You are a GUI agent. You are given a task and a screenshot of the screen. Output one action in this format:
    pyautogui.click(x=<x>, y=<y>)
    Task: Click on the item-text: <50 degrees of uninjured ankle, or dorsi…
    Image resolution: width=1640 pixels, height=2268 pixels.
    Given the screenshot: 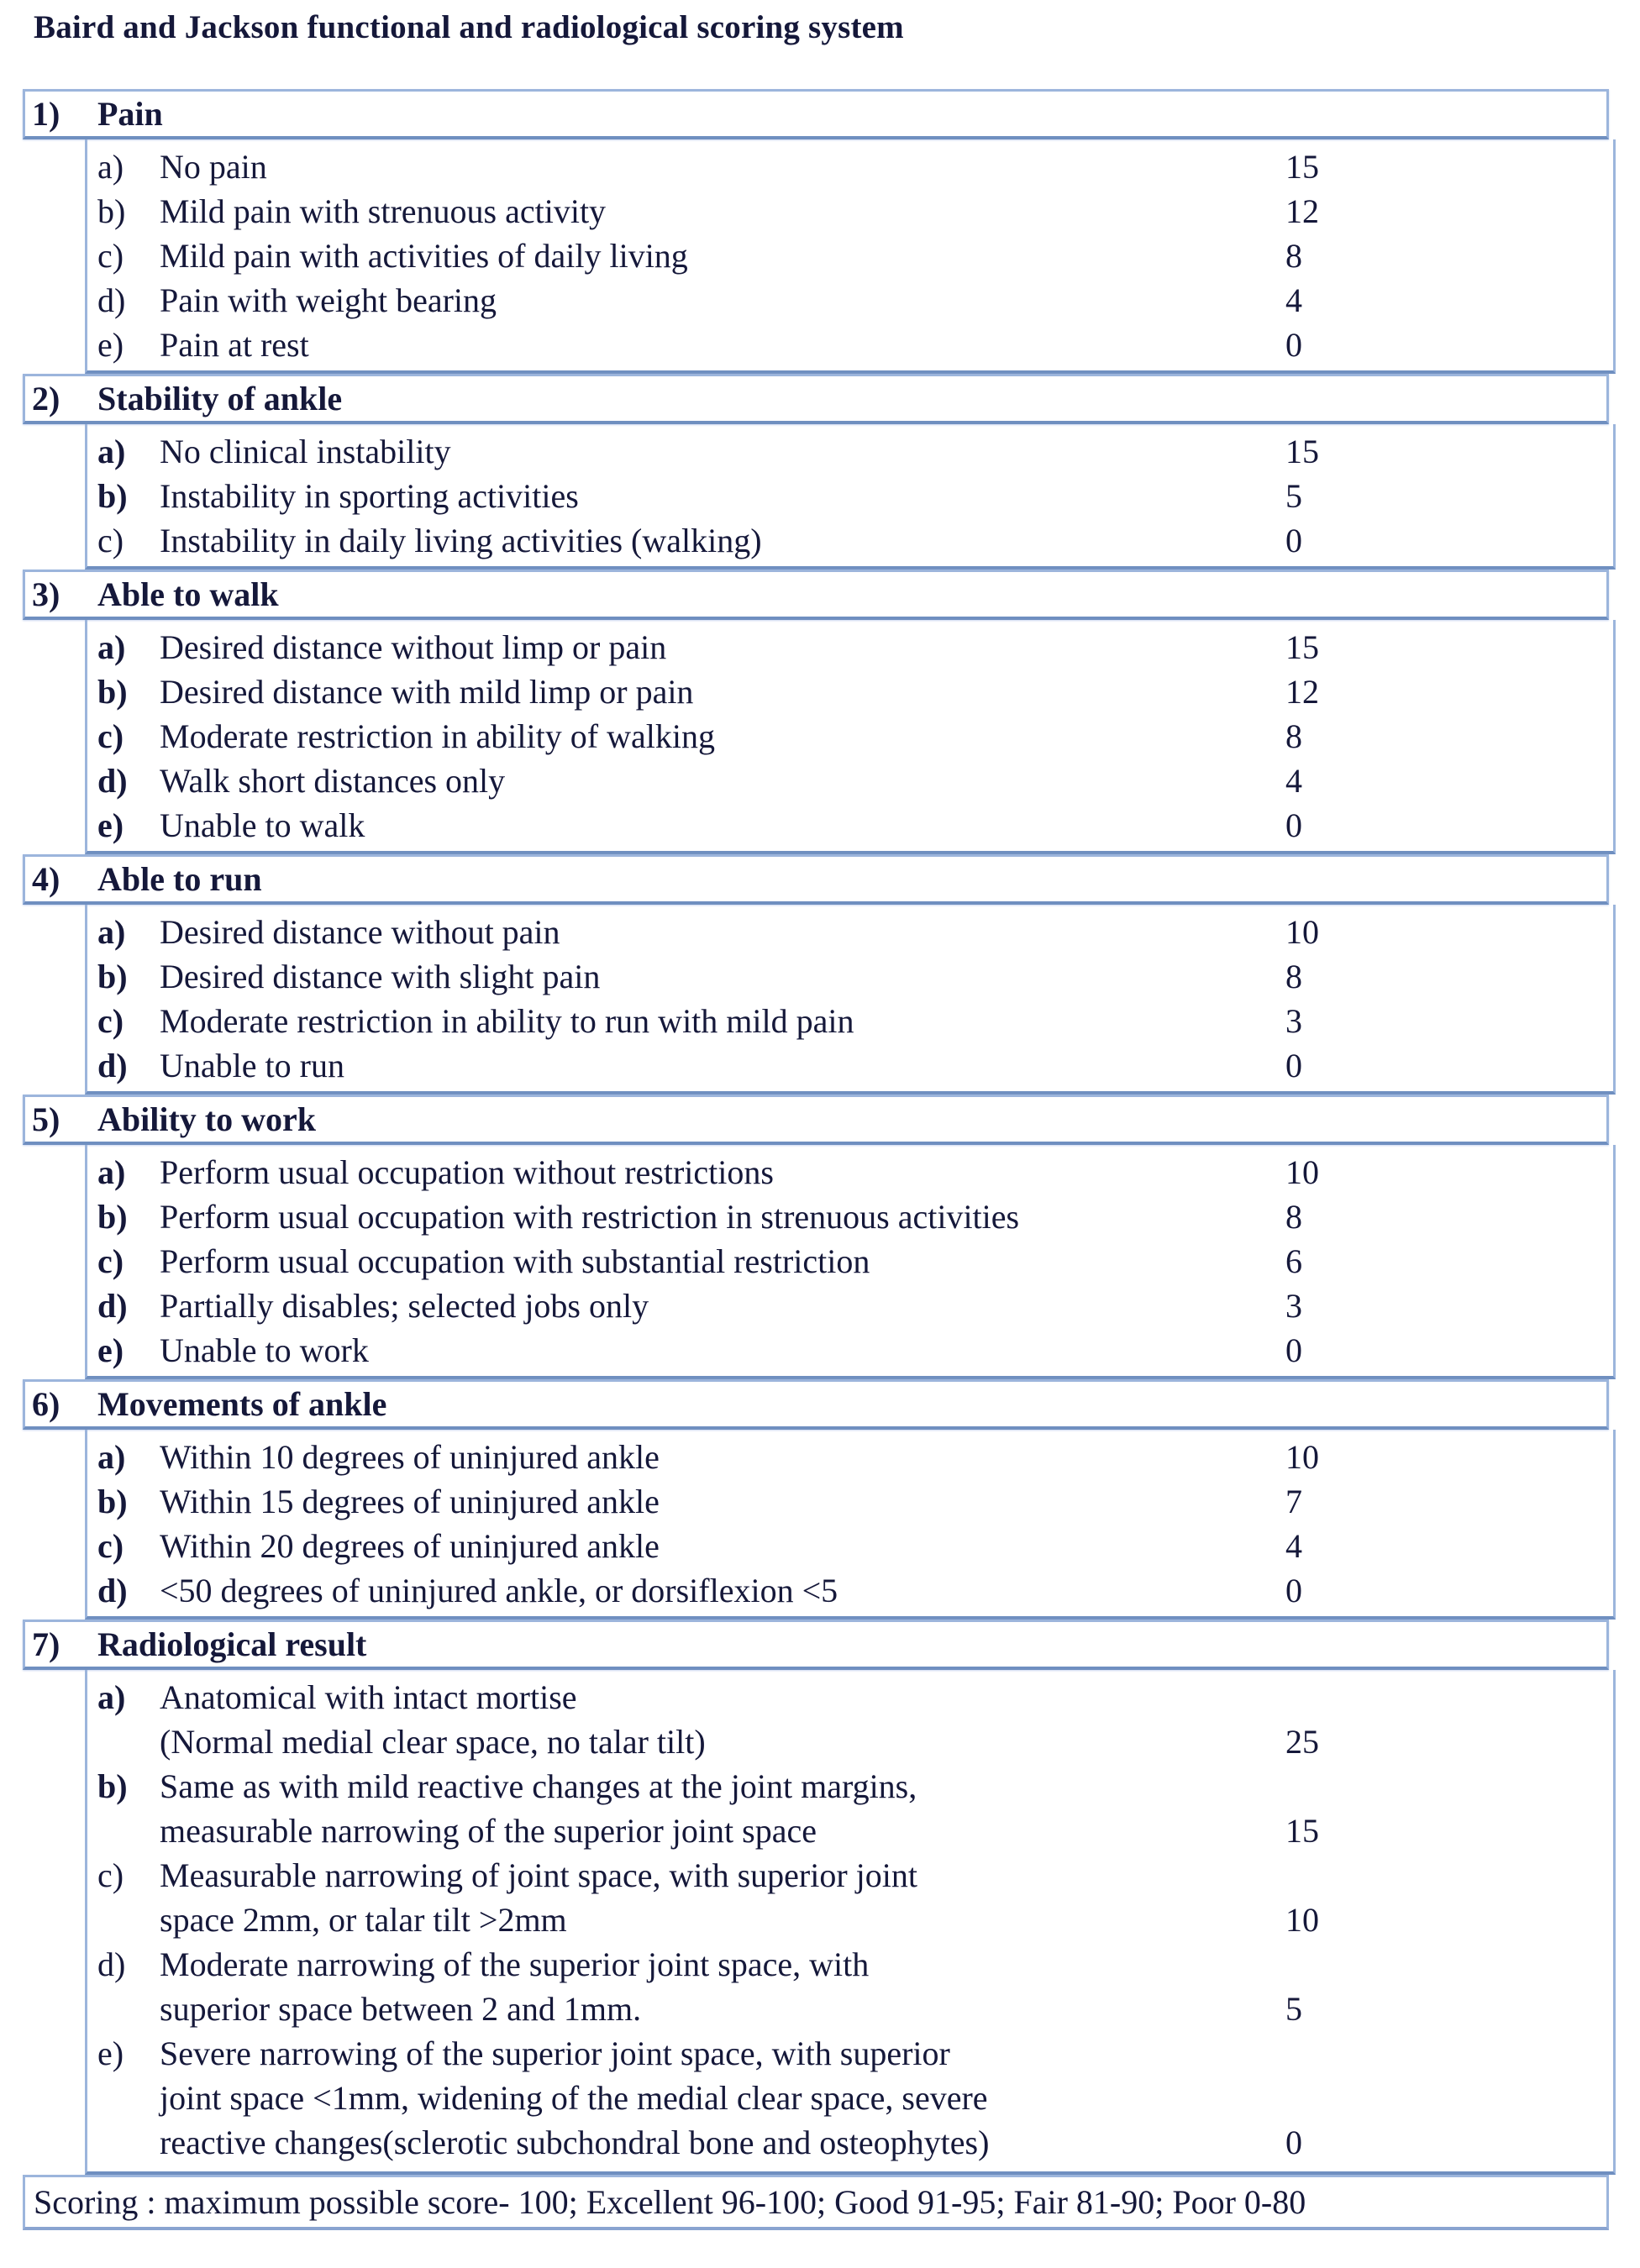 What is the action you would take?
    pyautogui.click(x=499, y=1590)
    